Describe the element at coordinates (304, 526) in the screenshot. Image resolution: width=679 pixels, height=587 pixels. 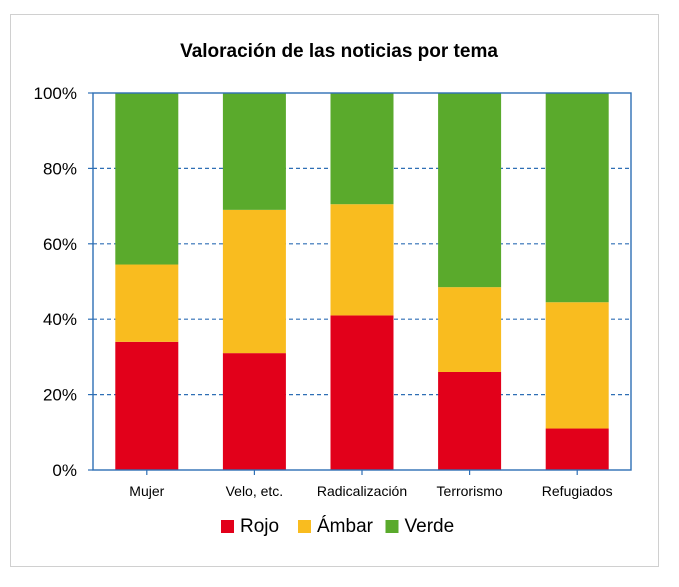
I see `legend-swatch-ámbar` at that location.